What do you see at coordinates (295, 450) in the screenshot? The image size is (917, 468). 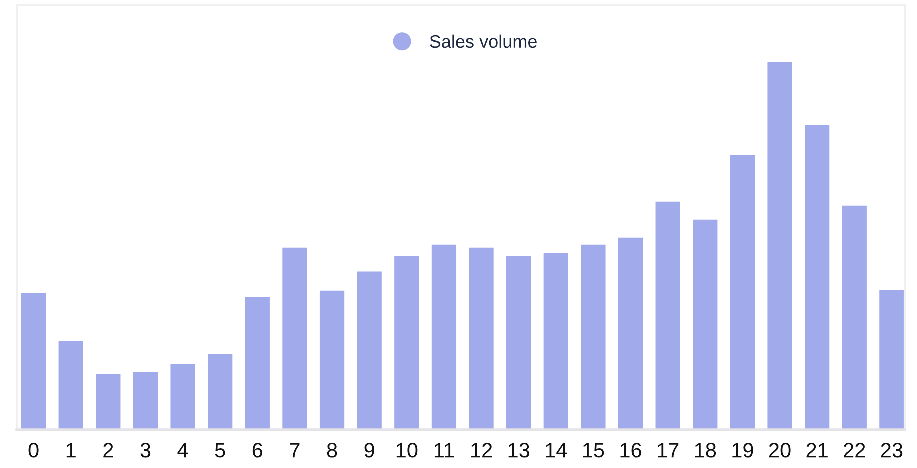 I see `x-tick-label: 7` at bounding box center [295, 450].